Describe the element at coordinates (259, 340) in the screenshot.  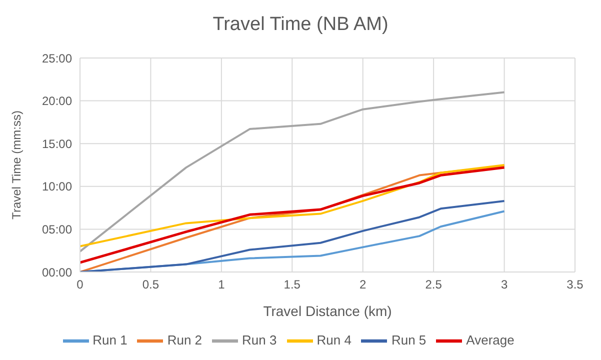
I see `legend-label: Run 3` at that location.